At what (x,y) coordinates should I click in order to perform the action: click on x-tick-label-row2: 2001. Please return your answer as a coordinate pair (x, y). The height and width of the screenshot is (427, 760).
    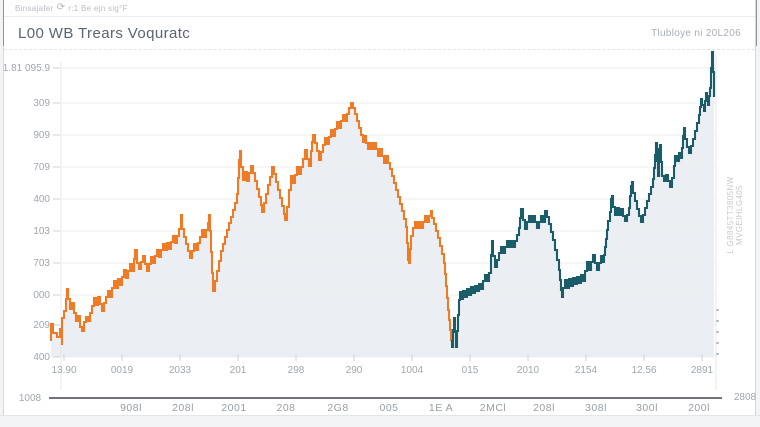
    Looking at the image, I should click on (233, 408).